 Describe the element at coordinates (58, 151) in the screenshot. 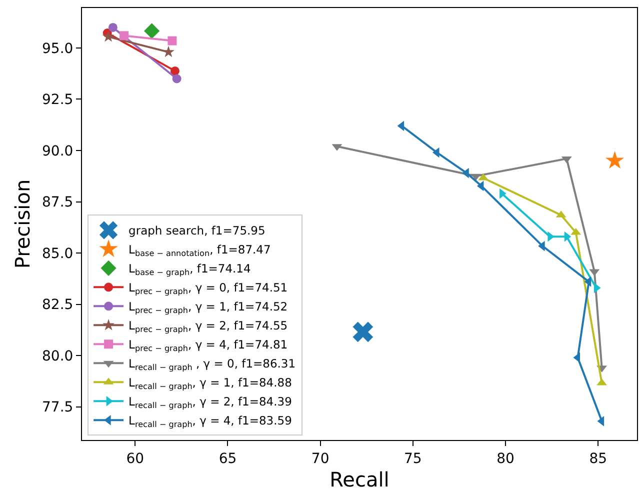

I see `y-tick-label: 90.0` at that location.